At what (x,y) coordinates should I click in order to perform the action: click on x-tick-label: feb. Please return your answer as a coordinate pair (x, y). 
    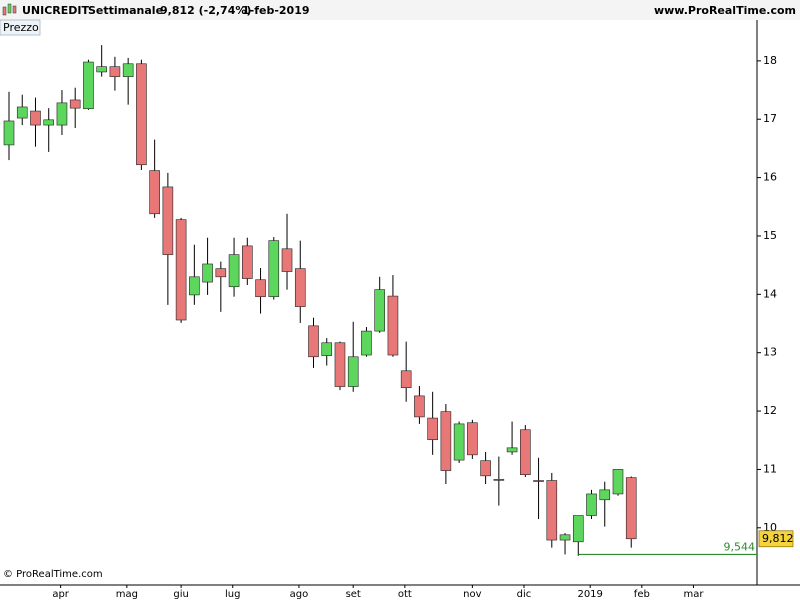
    Looking at the image, I should click on (642, 594).